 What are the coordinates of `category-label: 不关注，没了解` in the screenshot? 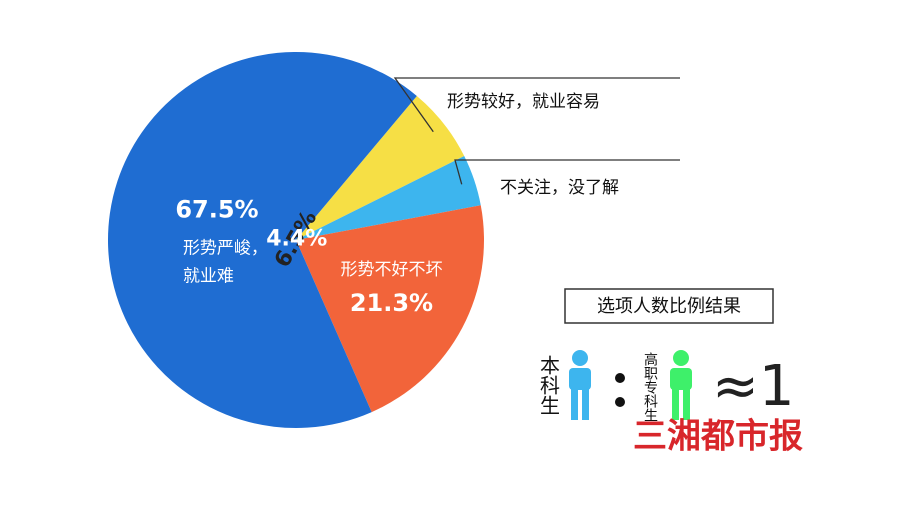 It's located at (559, 188).